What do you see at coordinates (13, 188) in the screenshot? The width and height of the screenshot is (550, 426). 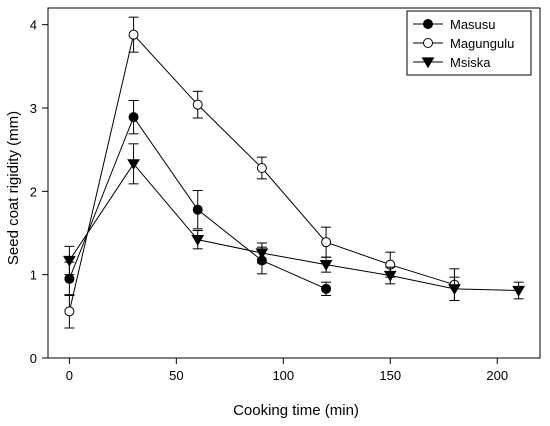 I see `y-axis-title: Seed coat rigidity (mm)` at bounding box center [13, 188].